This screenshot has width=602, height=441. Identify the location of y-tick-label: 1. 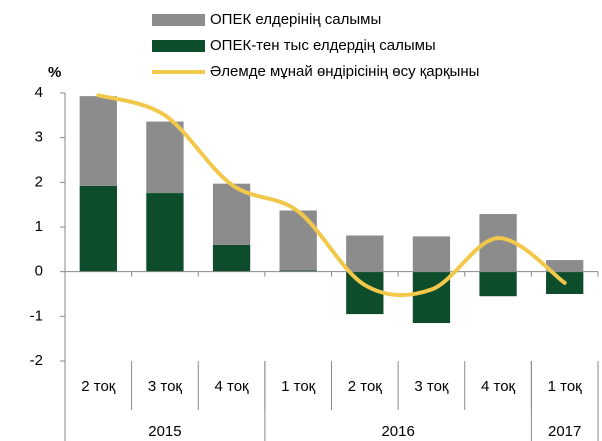
(39, 226).